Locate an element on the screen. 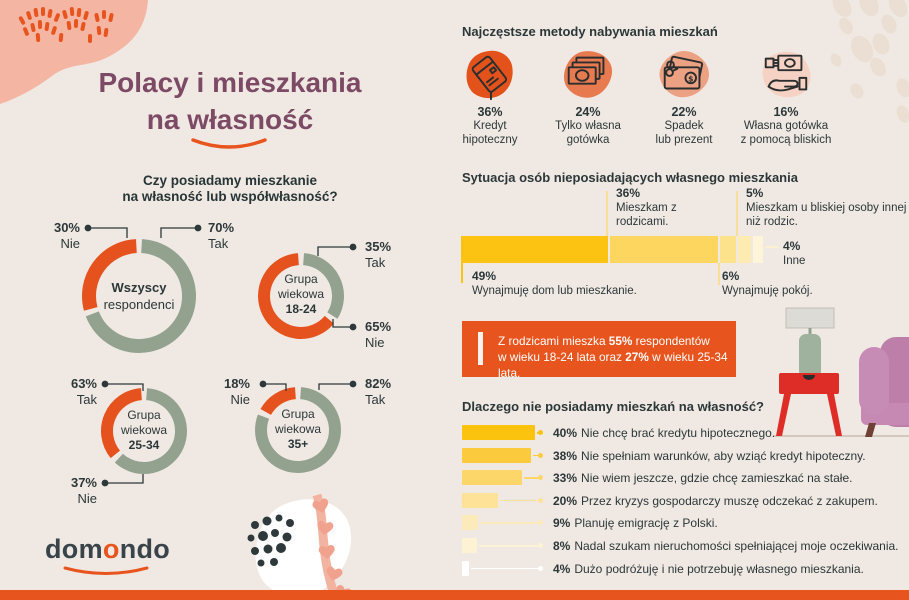  stacked-label-4: 4% Inne is located at coordinates (794, 253).